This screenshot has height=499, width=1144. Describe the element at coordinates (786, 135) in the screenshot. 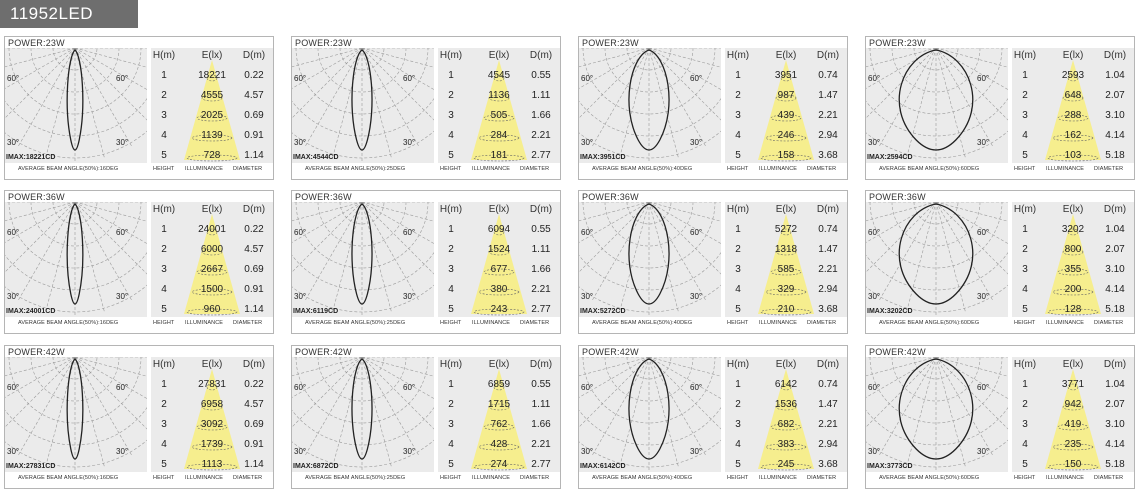

I see `illuminance-value: 246` at that location.